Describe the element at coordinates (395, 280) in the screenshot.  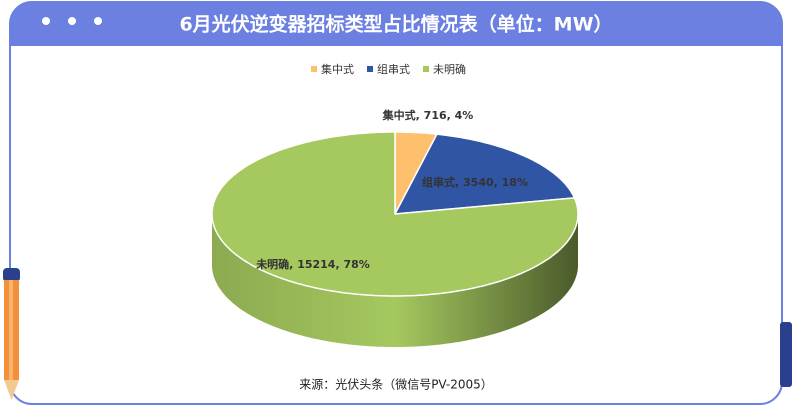
I see `pie-side-shade` at that location.